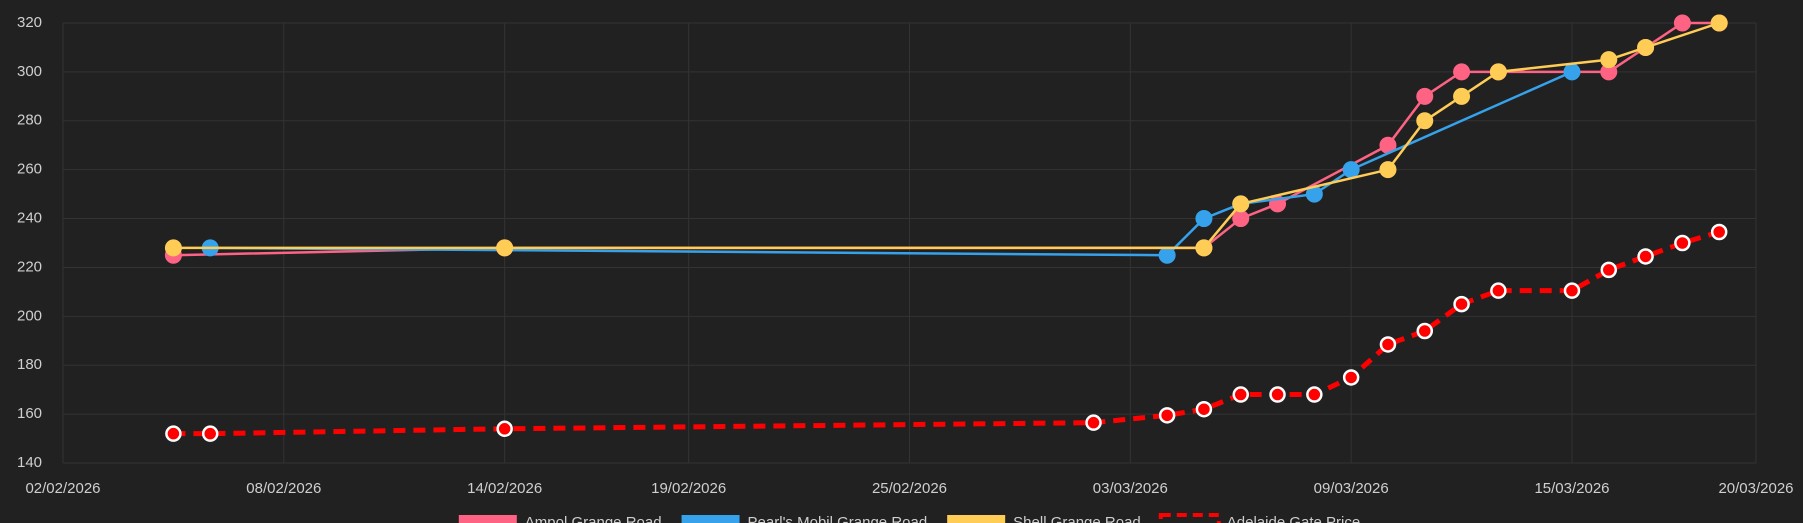  What do you see at coordinates (1293, 518) in the screenshot?
I see `legend-label: Adelaide Gate Price` at bounding box center [1293, 518].